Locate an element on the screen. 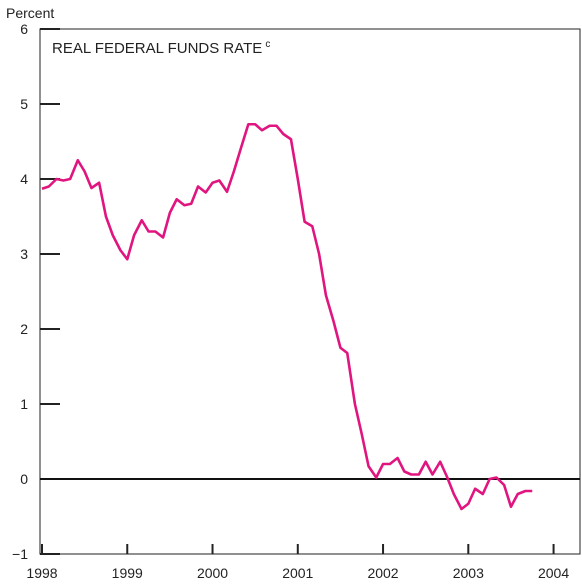 This screenshot has width=582, height=584. x-tick-label: 2004 is located at coordinates (553, 573).